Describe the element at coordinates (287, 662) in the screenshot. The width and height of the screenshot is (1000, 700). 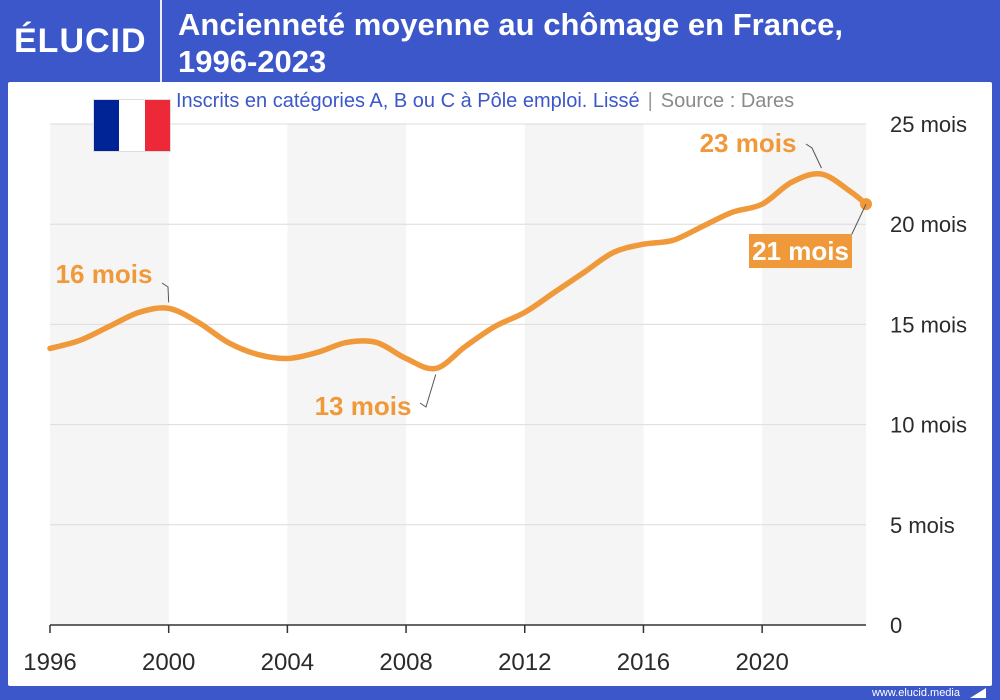
I see `x-tick-label: 2004` at that location.